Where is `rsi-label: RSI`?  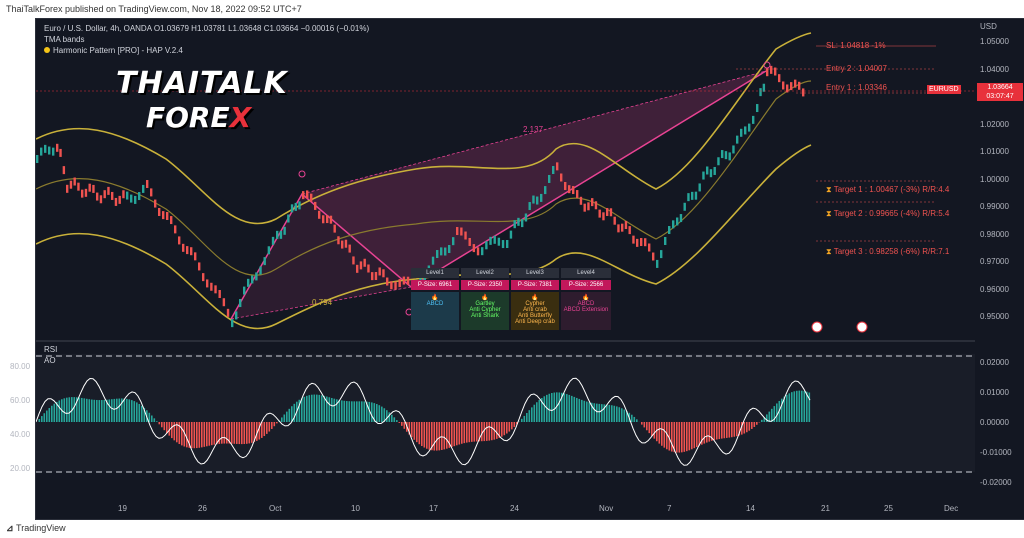
rsi-label: RSI is located at coordinates (51, 349).